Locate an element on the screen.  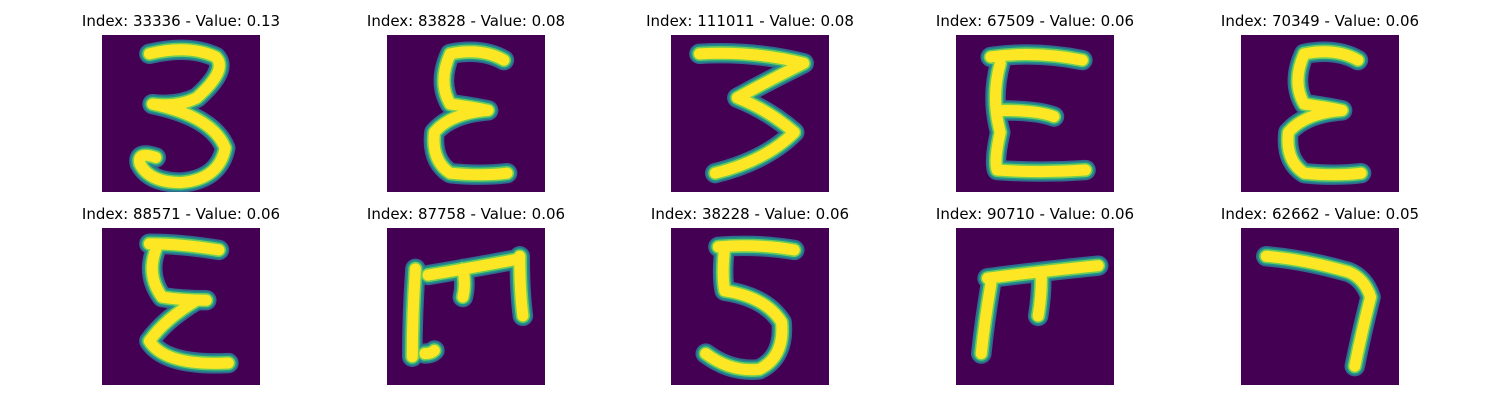
tile-title: Index: 70349 - Value: 0.06 is located at coordinates (1320, 21).